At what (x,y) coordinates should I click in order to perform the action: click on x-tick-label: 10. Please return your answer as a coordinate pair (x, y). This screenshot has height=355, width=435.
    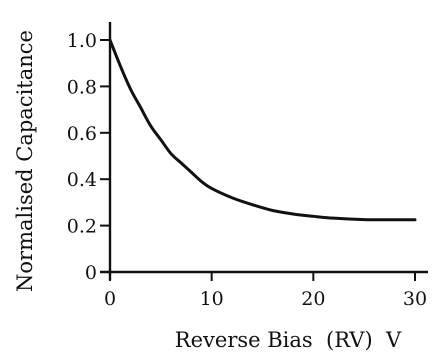
    Looking at the image, I should click on (212, 299).